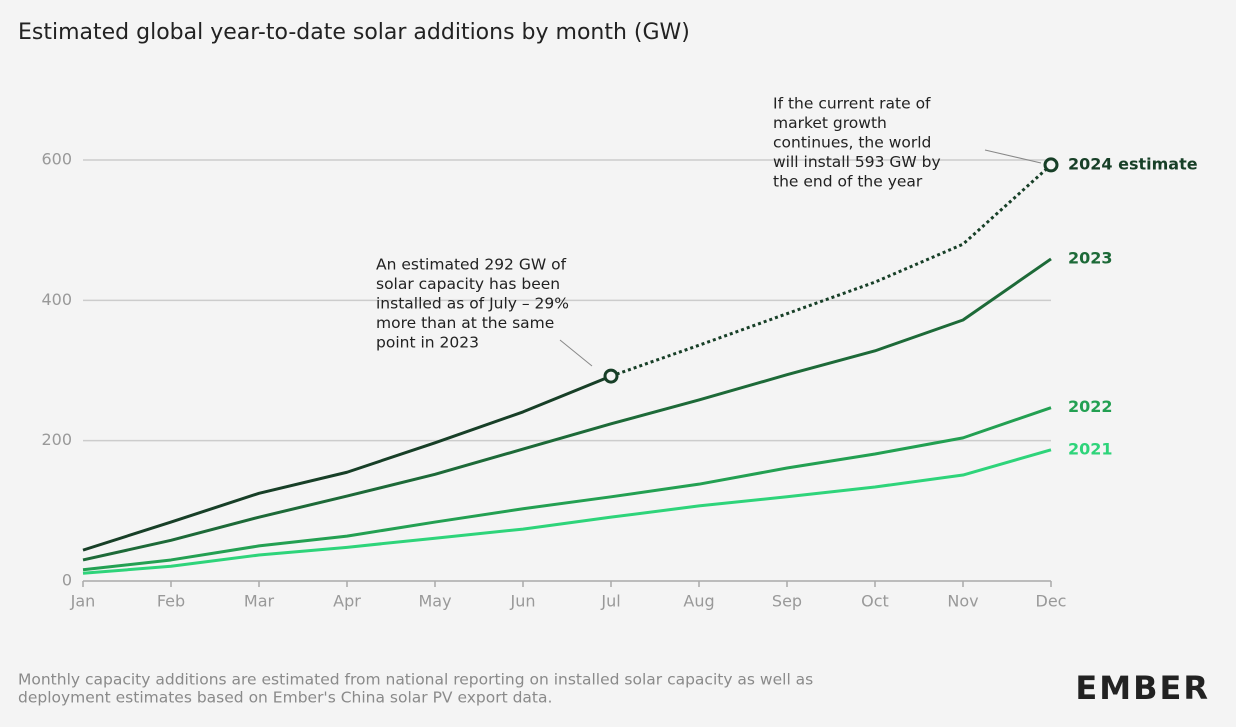 The image size is (1236, 727). I want to click on x-tick-label: May, so click(434, 601).